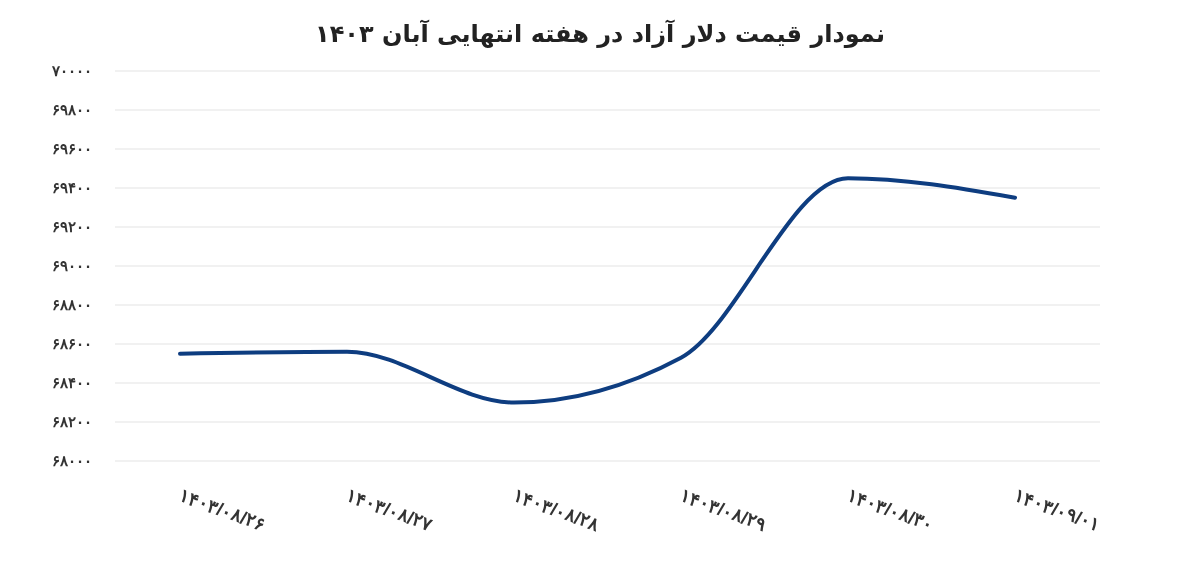 Image resolution: width=1200 pixels, height=582 pixels. I want to click on y-tick-label: ۶۹۶۰۰, so click(72, 149).